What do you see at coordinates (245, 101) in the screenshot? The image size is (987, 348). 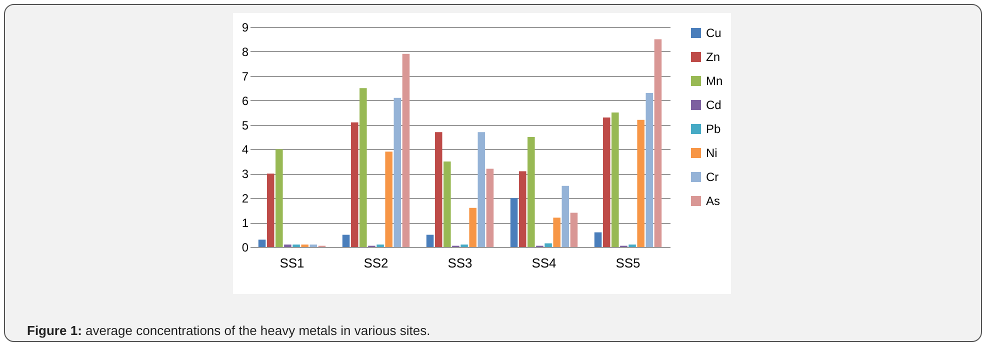 I see `y-tick-label: 6` at bounding box center [245, 101].